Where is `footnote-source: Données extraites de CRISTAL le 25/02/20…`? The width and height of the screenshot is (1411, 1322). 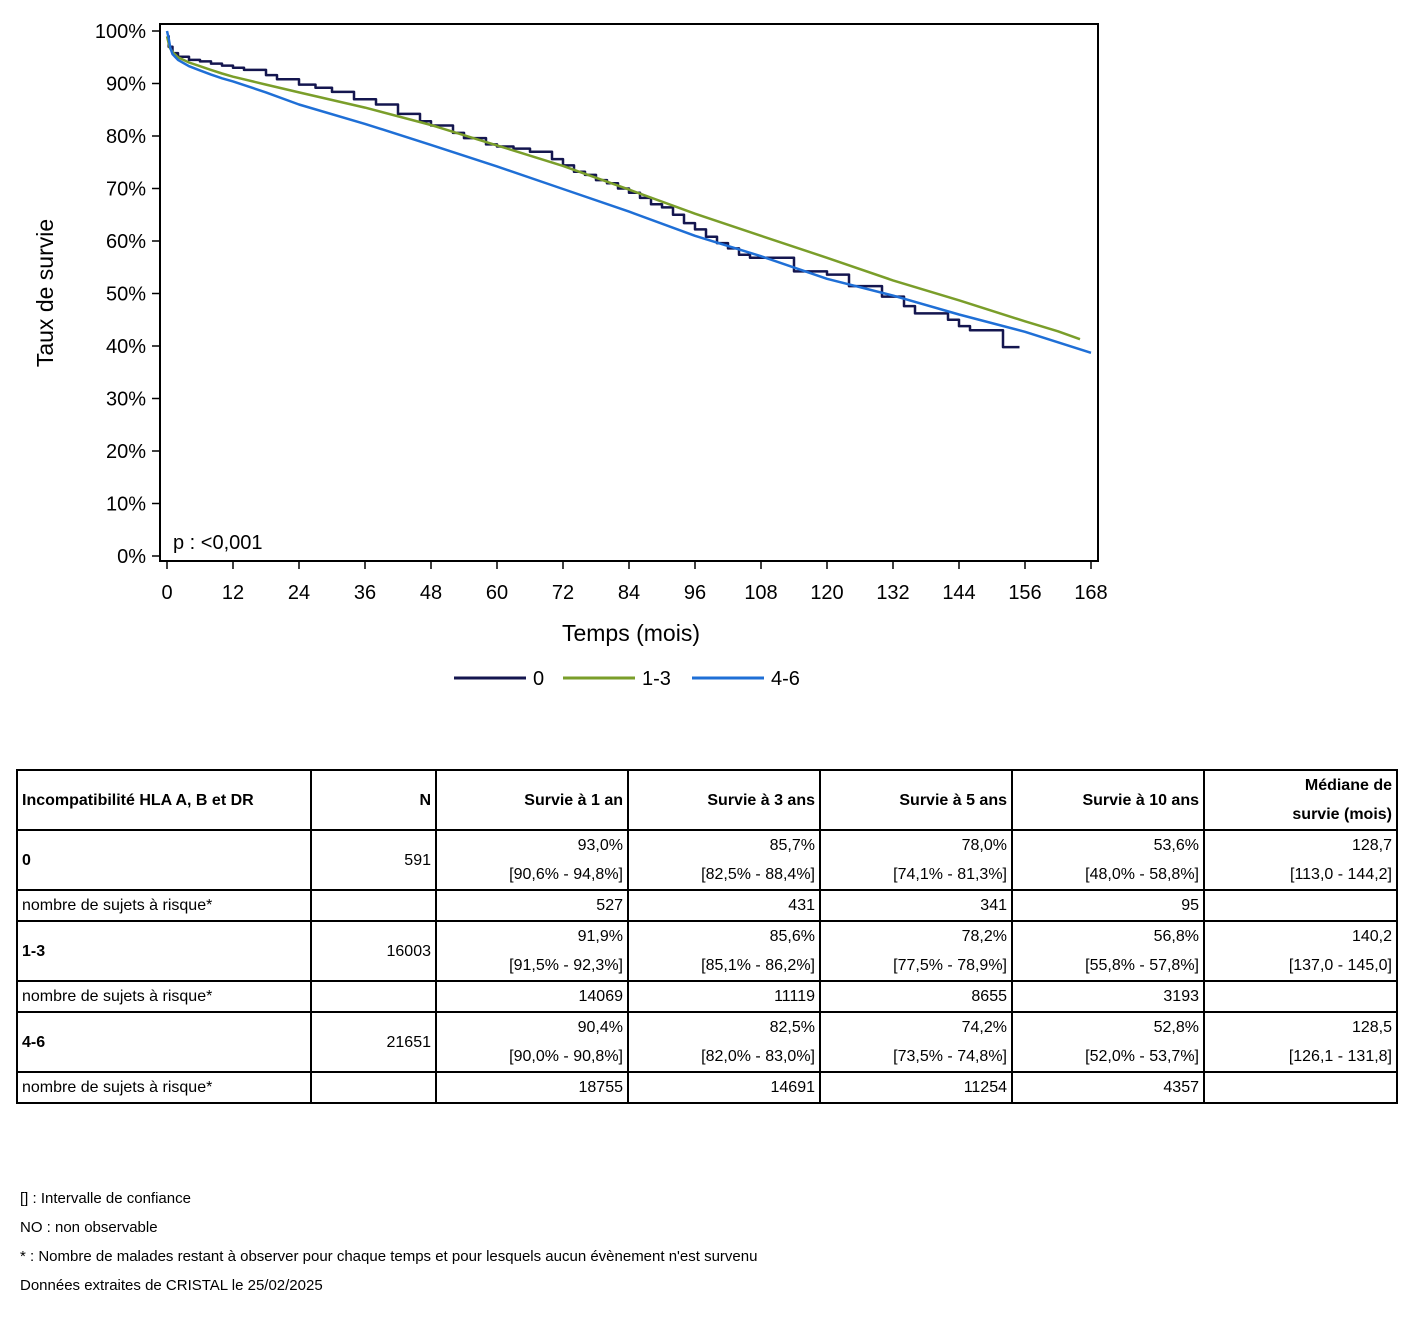 footnote-source: Données extraites de CRISTAL le 25/02/20… is located at coordinates (171, 1285).